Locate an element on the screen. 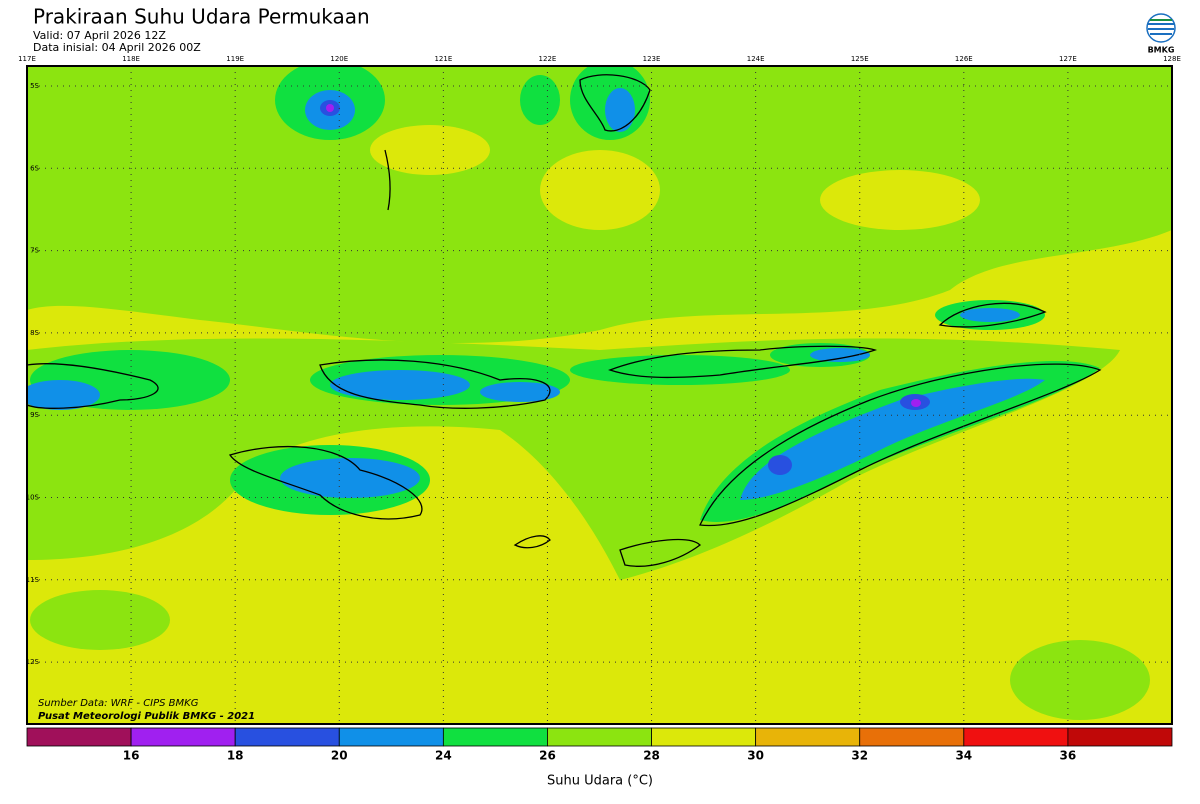  legend-tick-label: 18 is located at coordinates (235, 756).